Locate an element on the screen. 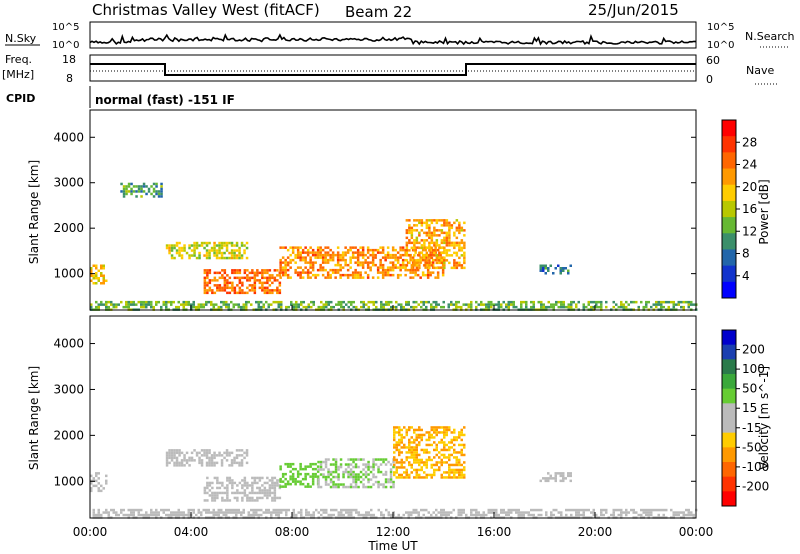 This screenshot has height=554, width=800. colorbar-frame is located at coordinates (729, 418).